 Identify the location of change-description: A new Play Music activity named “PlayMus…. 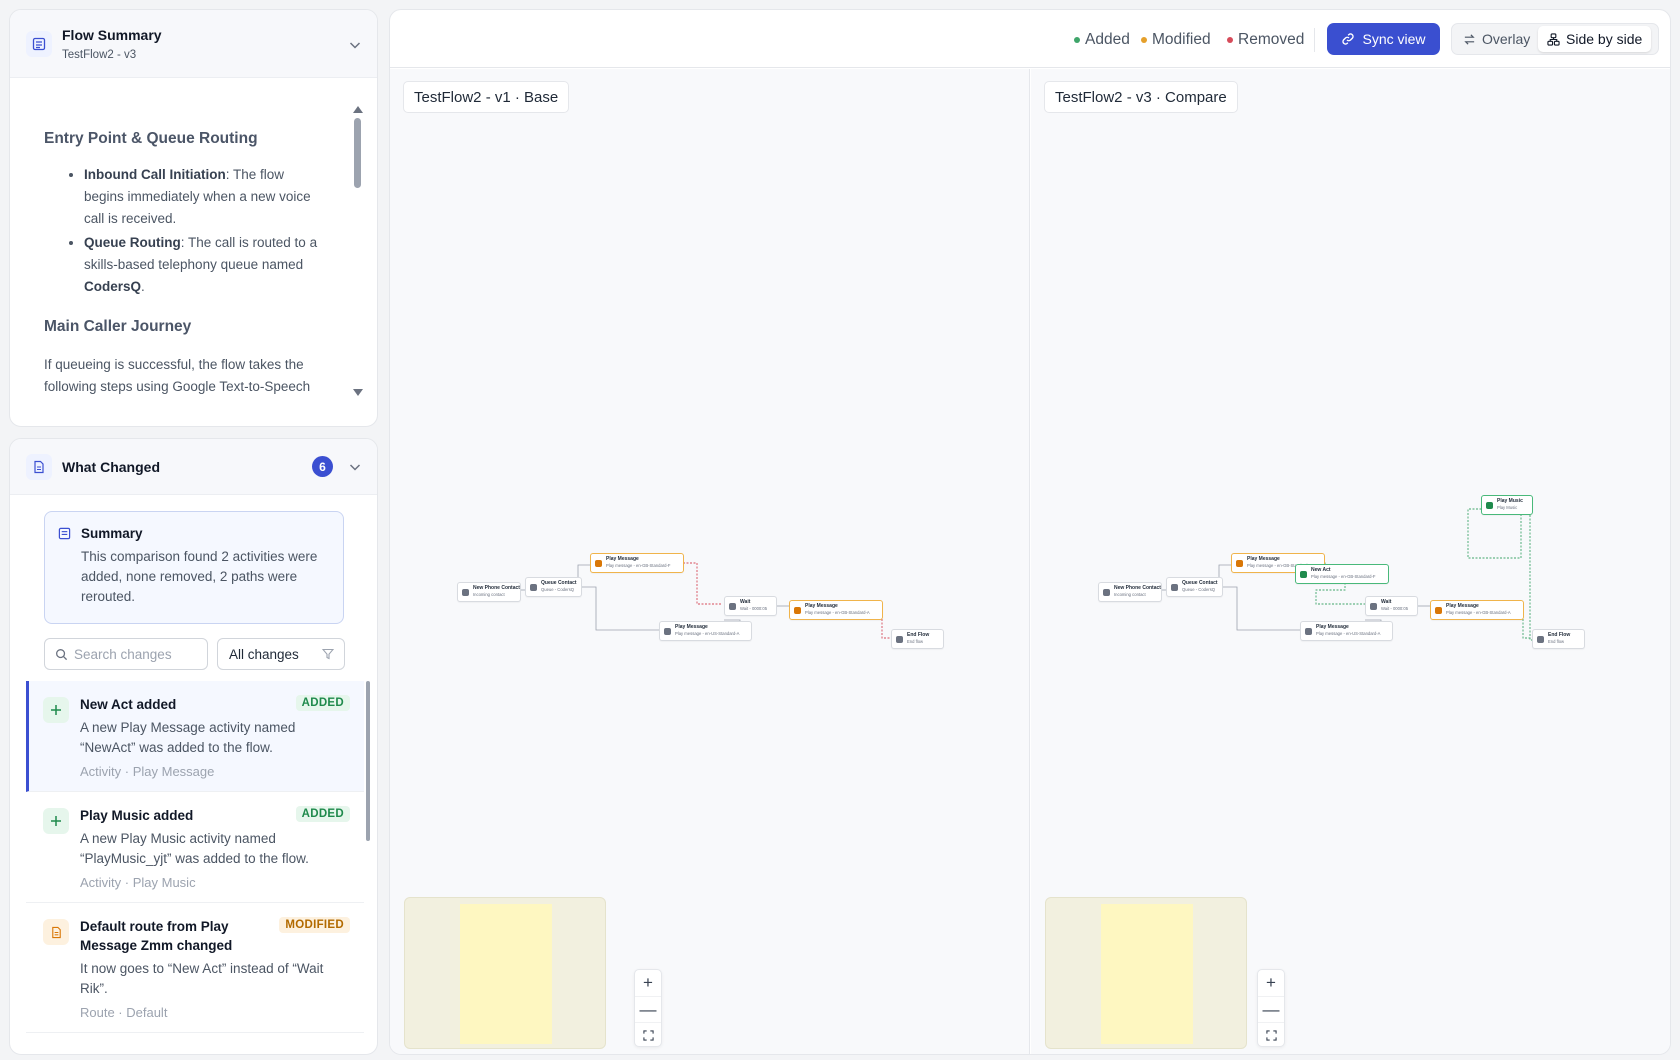
(194, 848).